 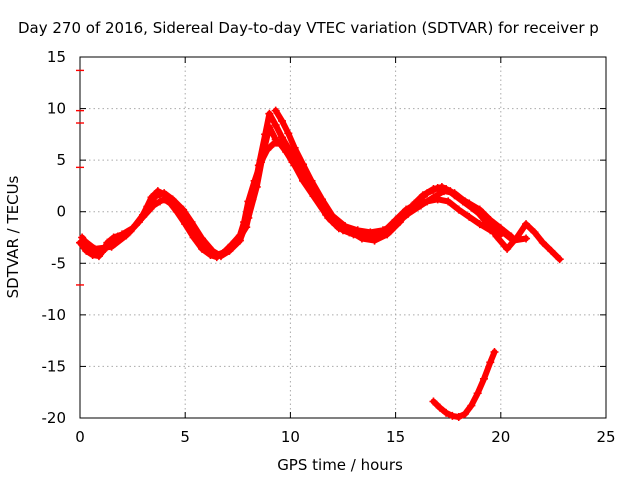 What do you see at coordinates (605, 437) in the screenshot?
I see `x-tick-label: 25` at bounding box center [605, 437].